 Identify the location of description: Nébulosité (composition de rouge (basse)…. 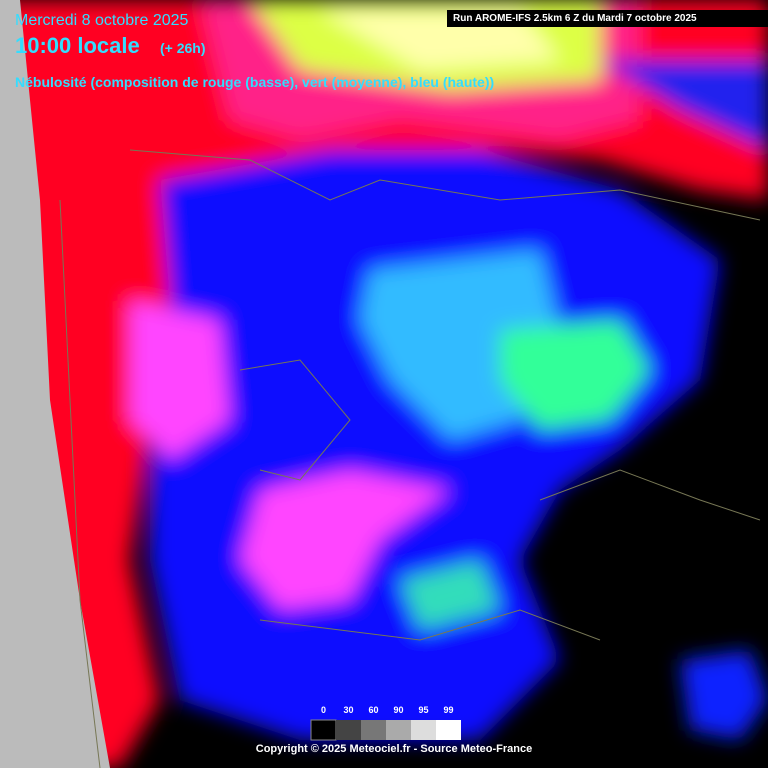
(255, 82).